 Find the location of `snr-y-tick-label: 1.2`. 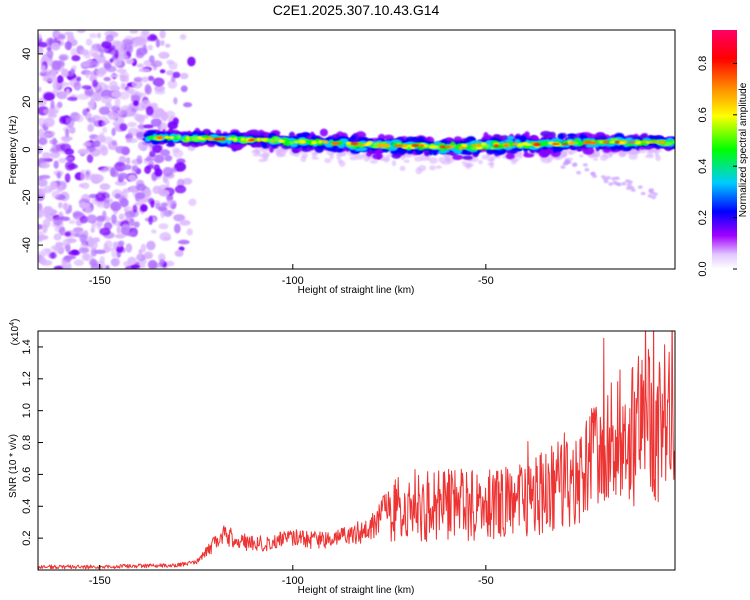

snr-y-tick-label: 1.2 is located at coordinates (27, 378).